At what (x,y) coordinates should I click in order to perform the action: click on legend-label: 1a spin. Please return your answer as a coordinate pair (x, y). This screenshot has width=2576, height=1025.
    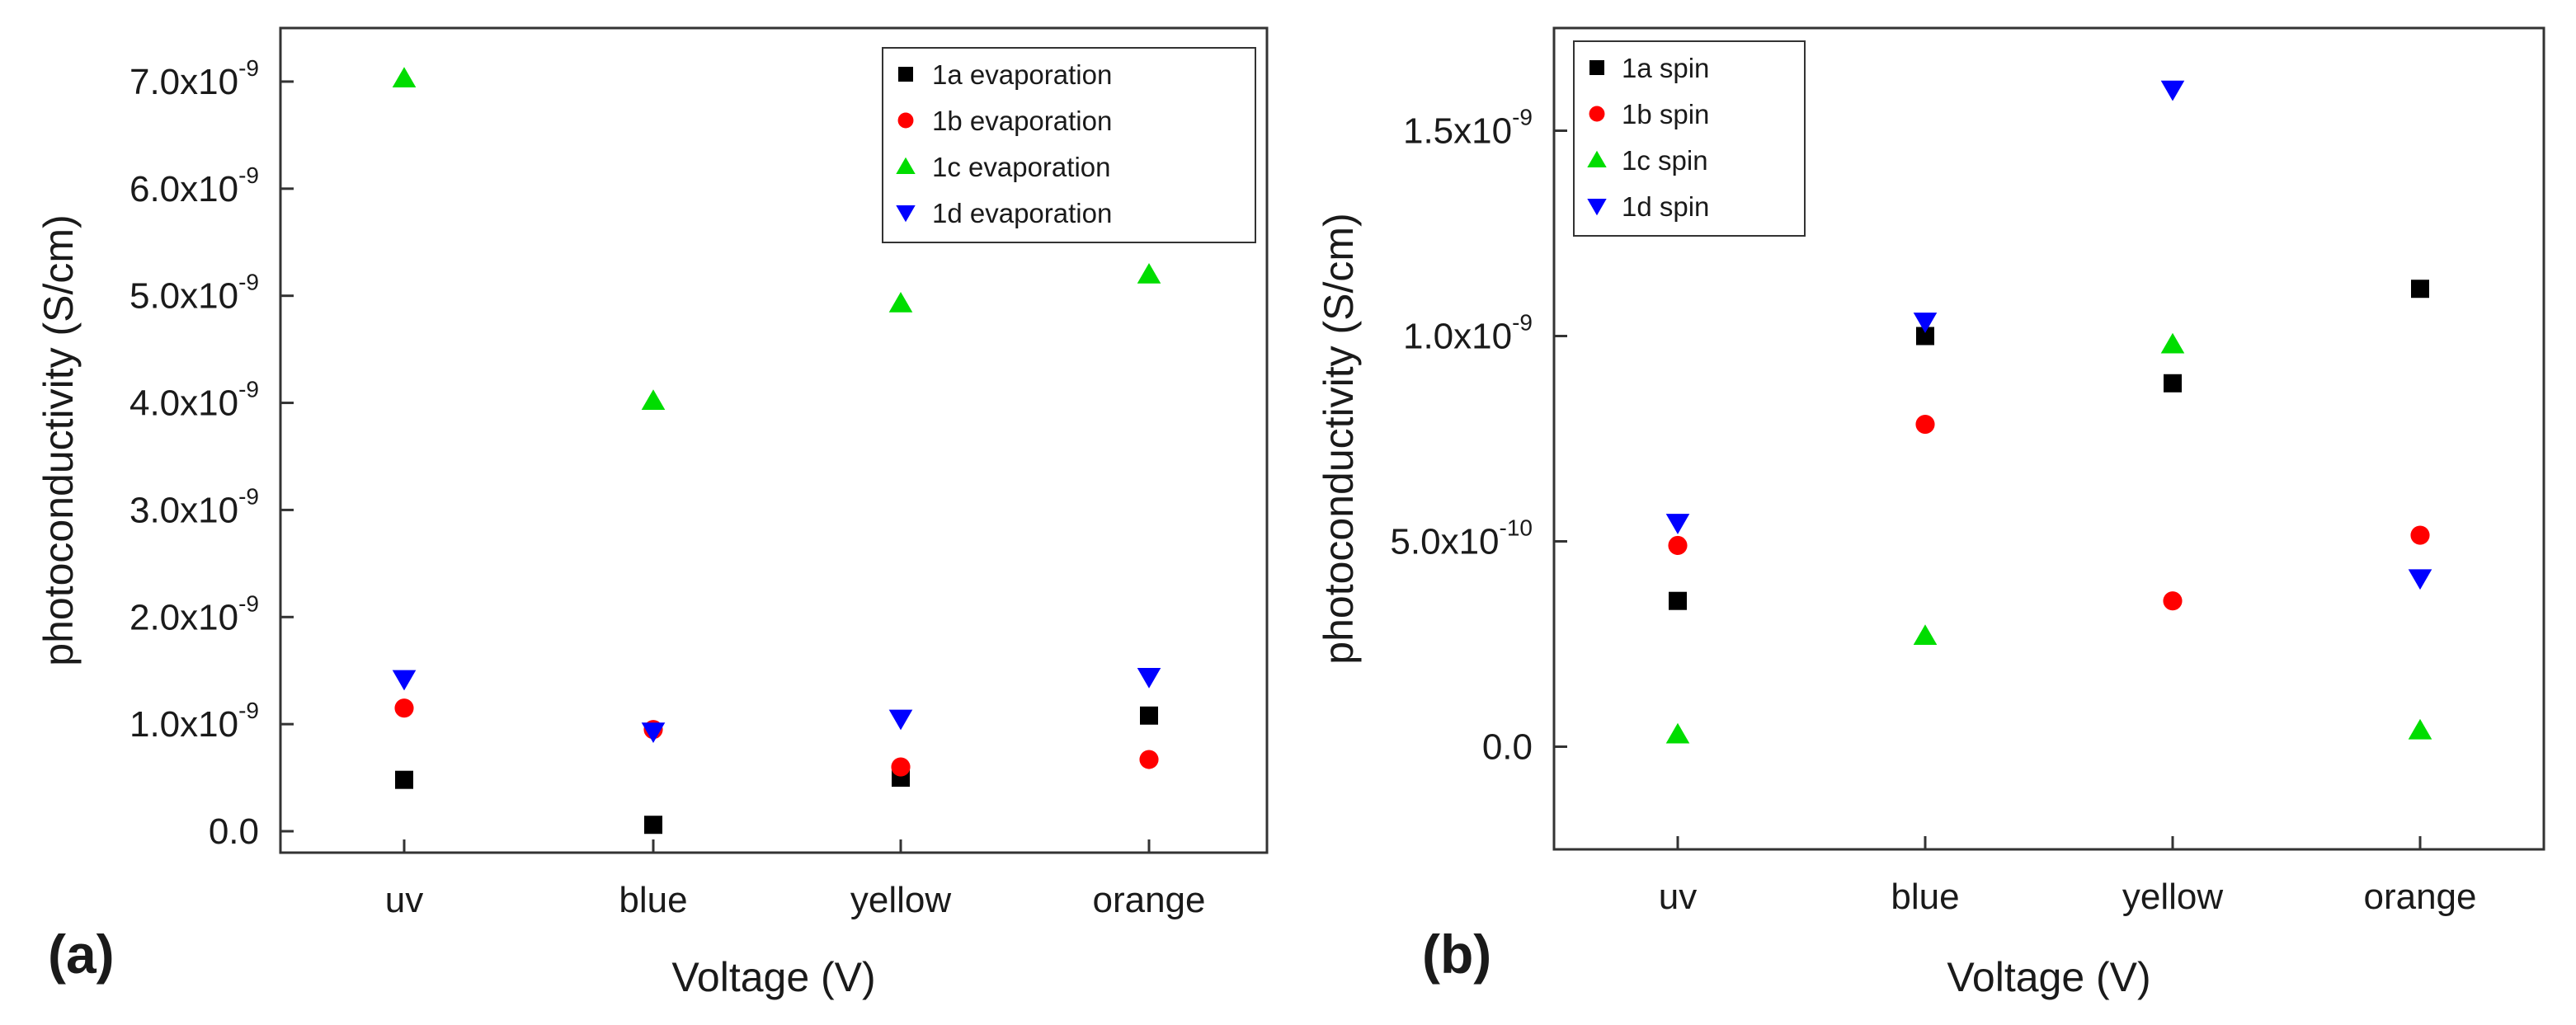
    Looking at the image, I should click on (1665, 68).